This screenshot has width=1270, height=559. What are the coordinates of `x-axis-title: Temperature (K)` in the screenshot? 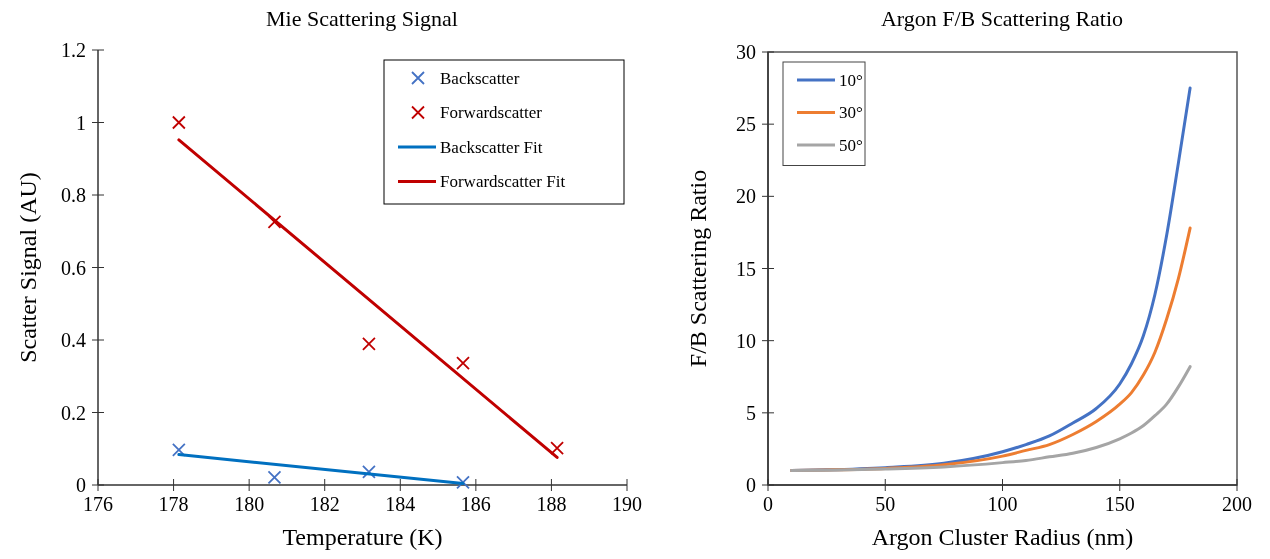 It's located at (362, 537).